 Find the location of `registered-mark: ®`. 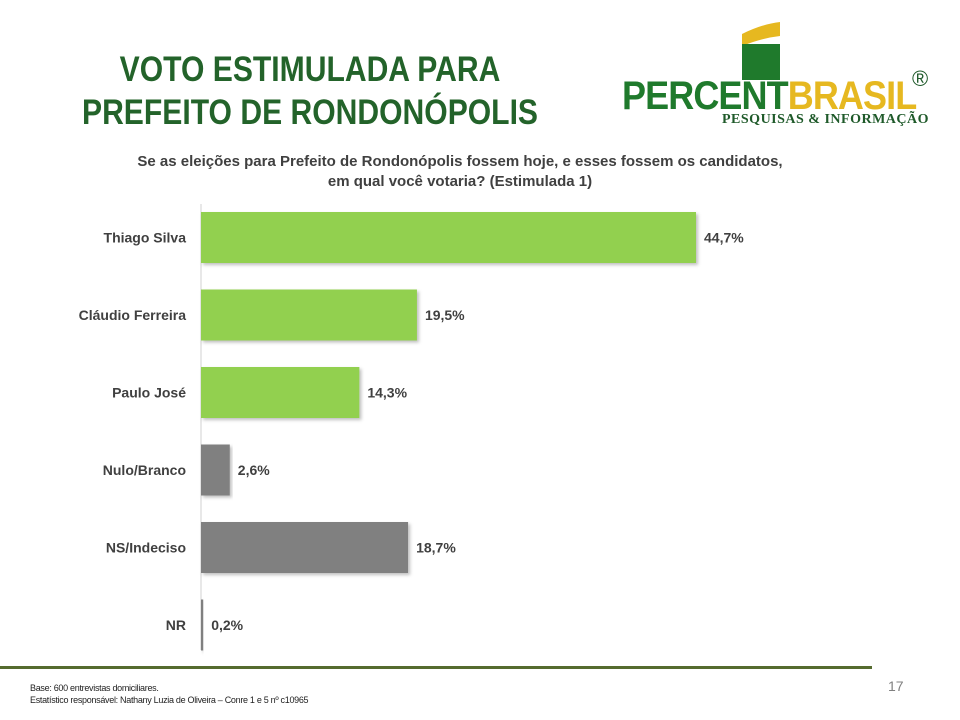

registered-mark: ® is located at coordinates (920, 78).